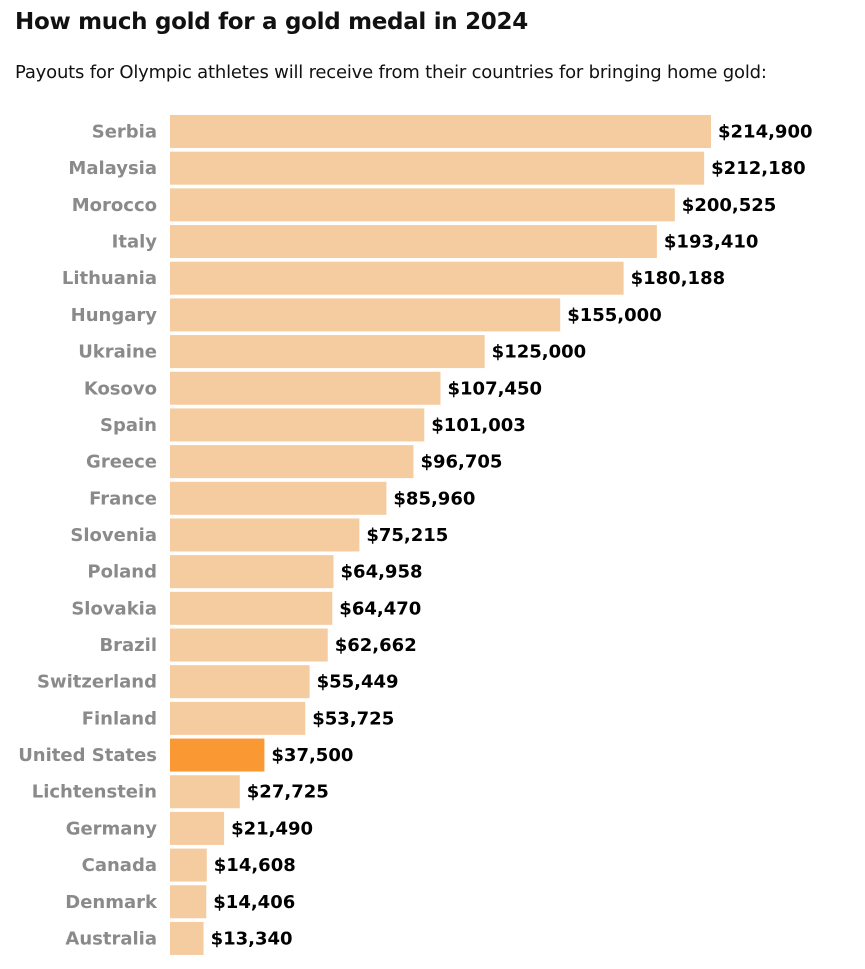 The image size is (865, 969). Describe the element at coordinates (123, 498) in the screenshot. I see `category-label: France` at that location.